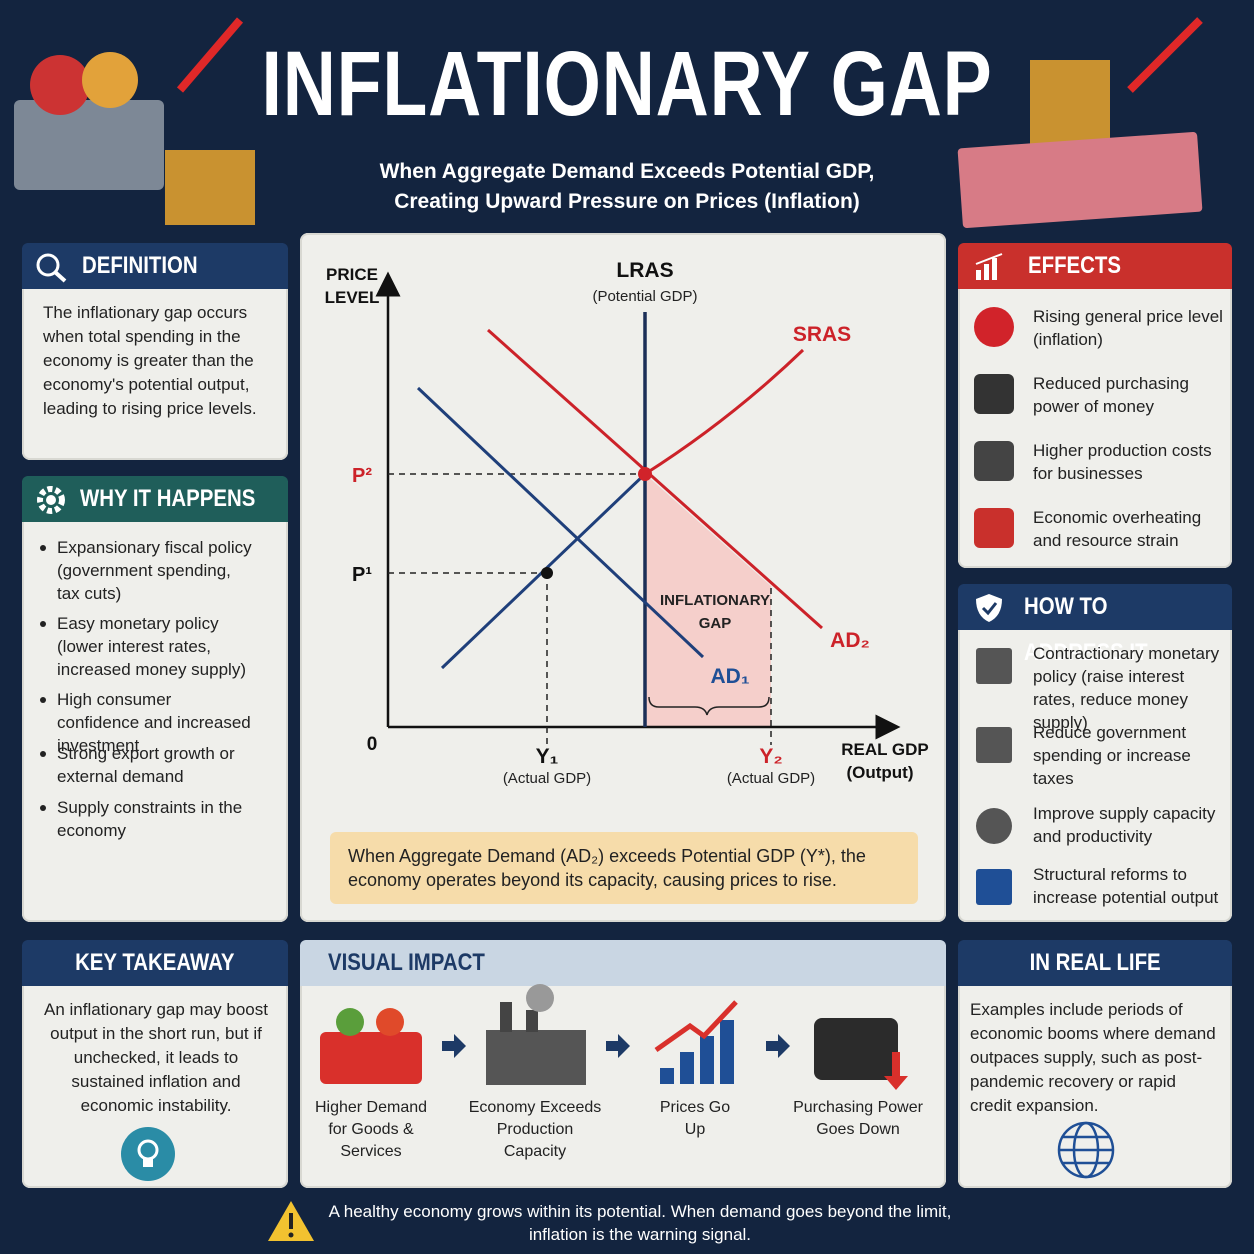  Describe the element at coordinates (51, 268) in the screenshot. I see `search-icon` at that location.